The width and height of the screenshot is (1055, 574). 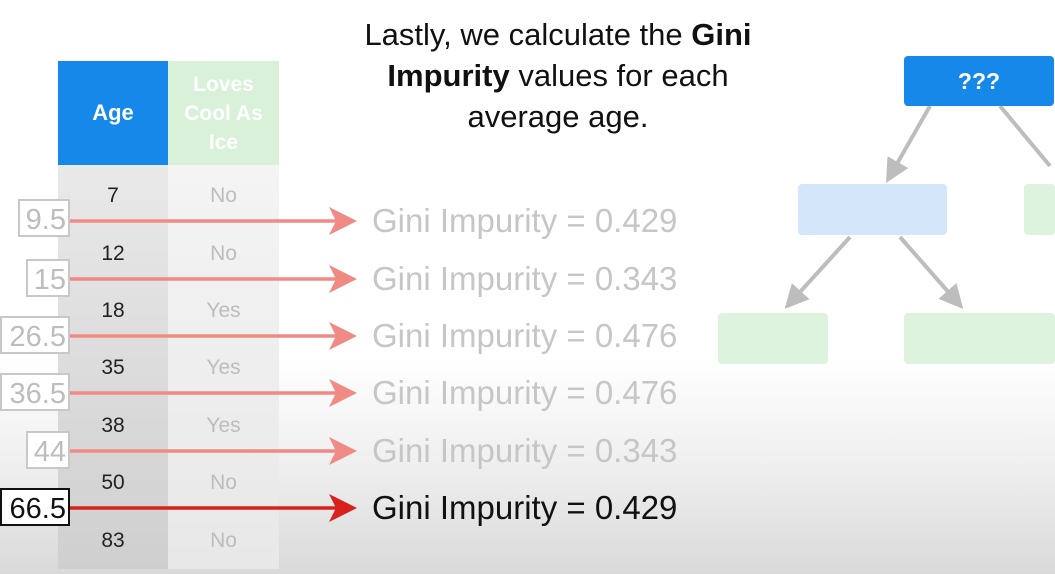 I want to click on age-cell: 83, so click(x=113, y=540).